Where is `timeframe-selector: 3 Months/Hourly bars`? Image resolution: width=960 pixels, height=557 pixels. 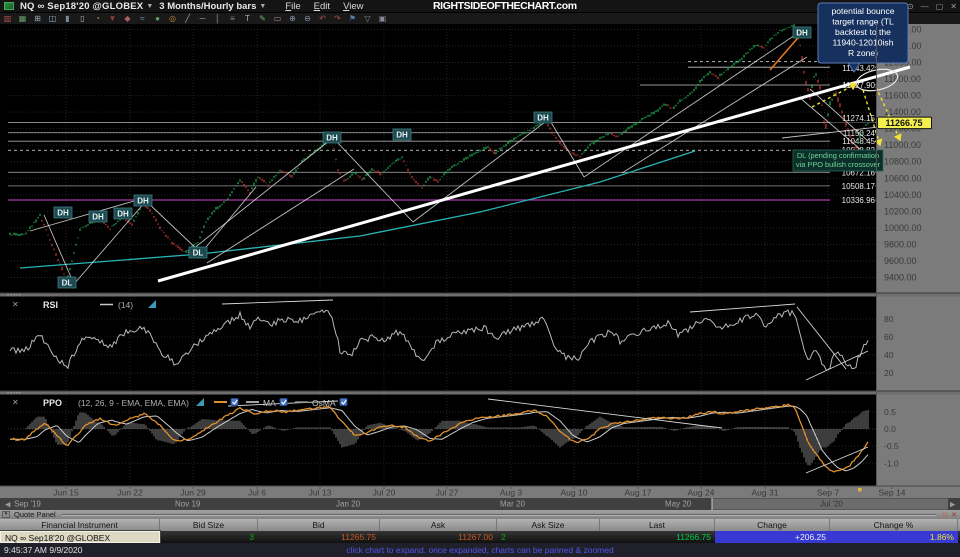
timeframe-selector: 3 Months/Hourly bars is located at coordinates (208, 6).